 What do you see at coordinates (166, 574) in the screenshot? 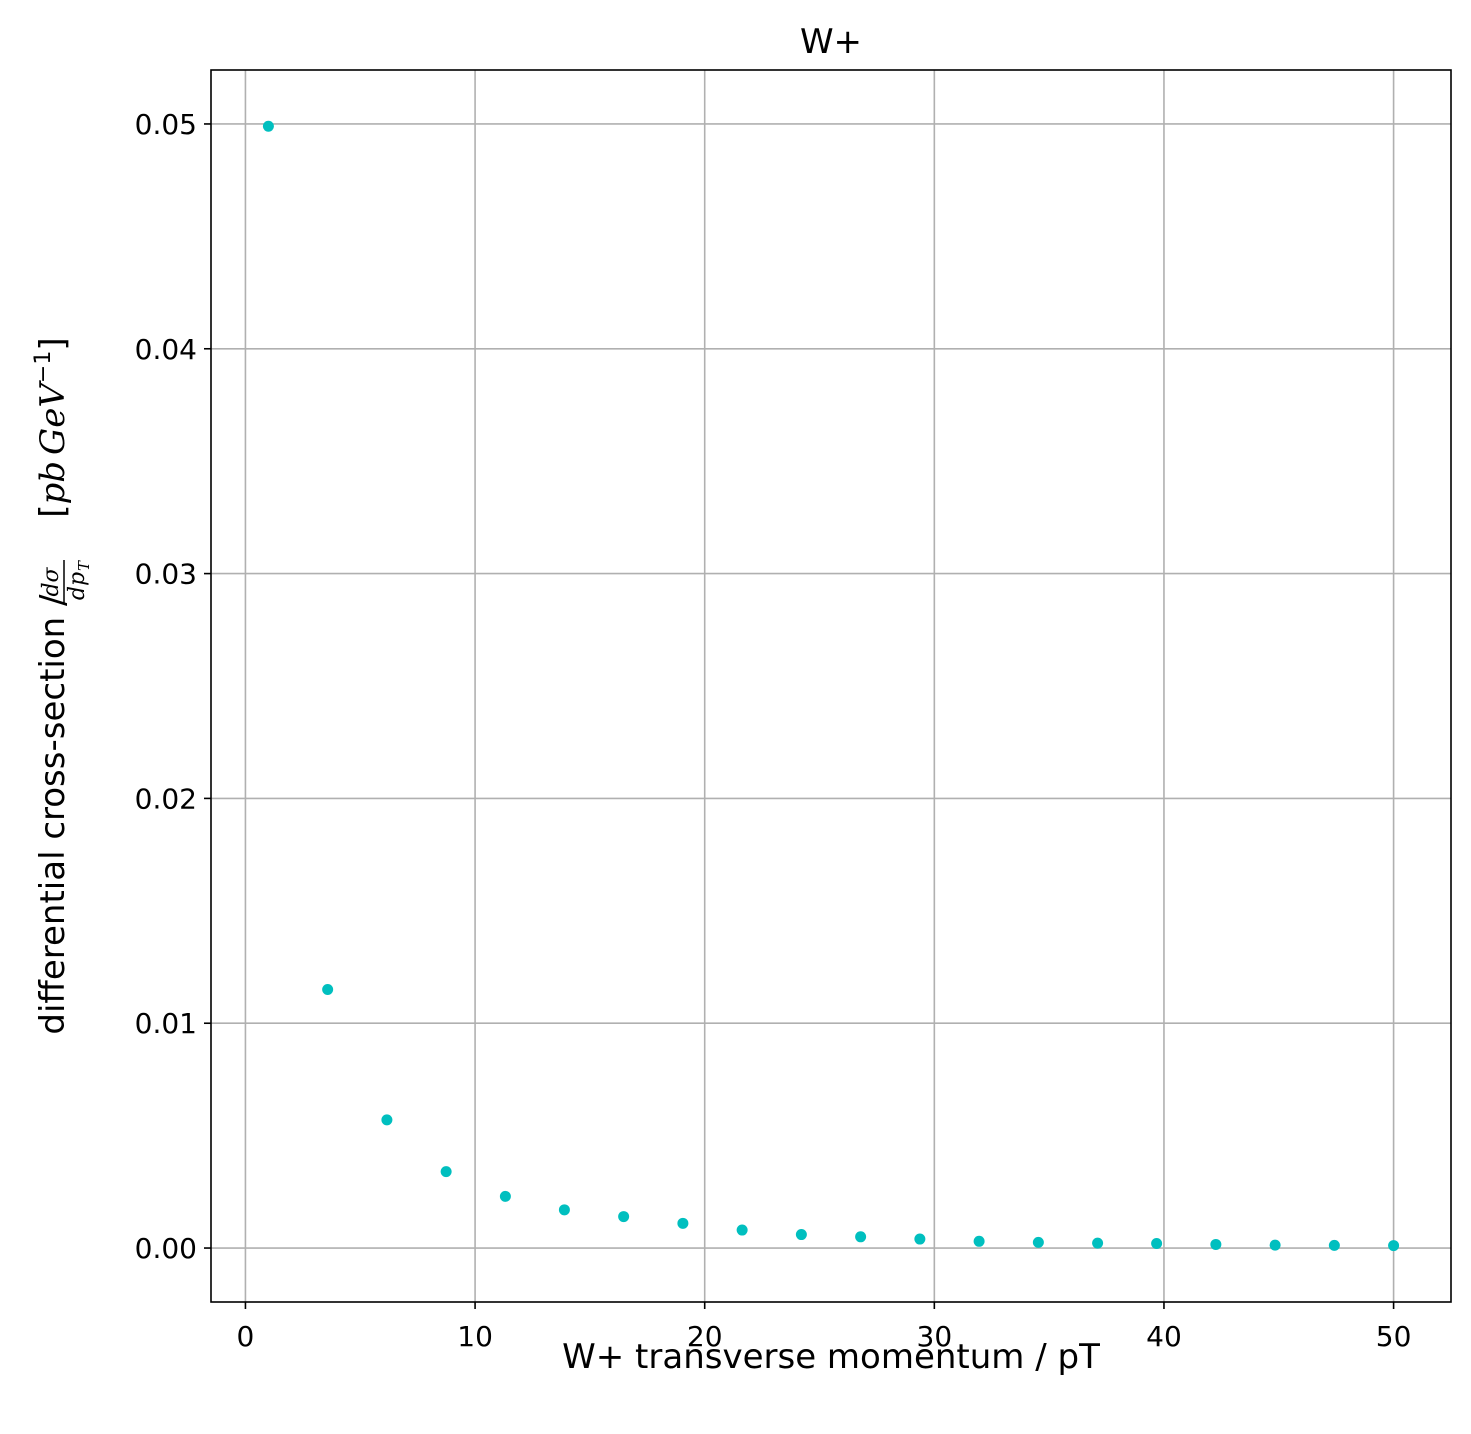
I see `y-tick-label: 0.03` at bounding box center [166, 574].